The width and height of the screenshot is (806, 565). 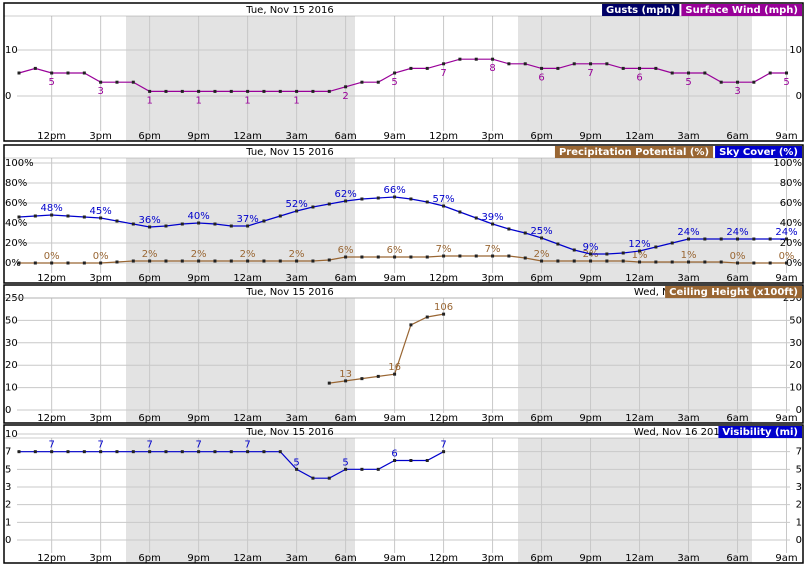 I want to click on y-tick-label: 10, so click(x=11, y=434).